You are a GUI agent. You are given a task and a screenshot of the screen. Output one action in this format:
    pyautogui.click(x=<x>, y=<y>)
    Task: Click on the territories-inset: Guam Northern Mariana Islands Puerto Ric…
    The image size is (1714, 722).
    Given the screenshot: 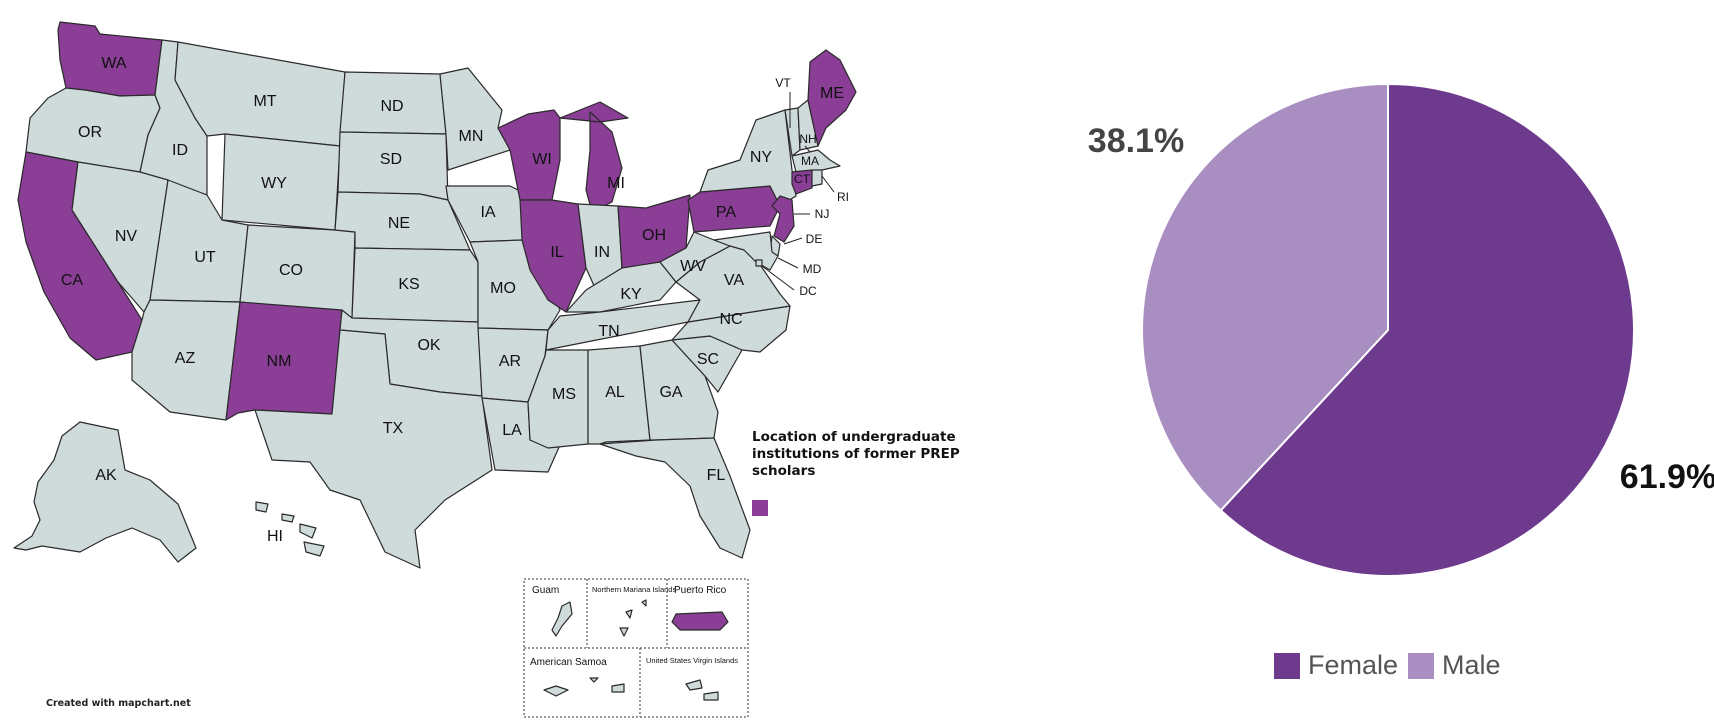 What is the action you would take?
    pyautogui.click(x=636, y=648)
    